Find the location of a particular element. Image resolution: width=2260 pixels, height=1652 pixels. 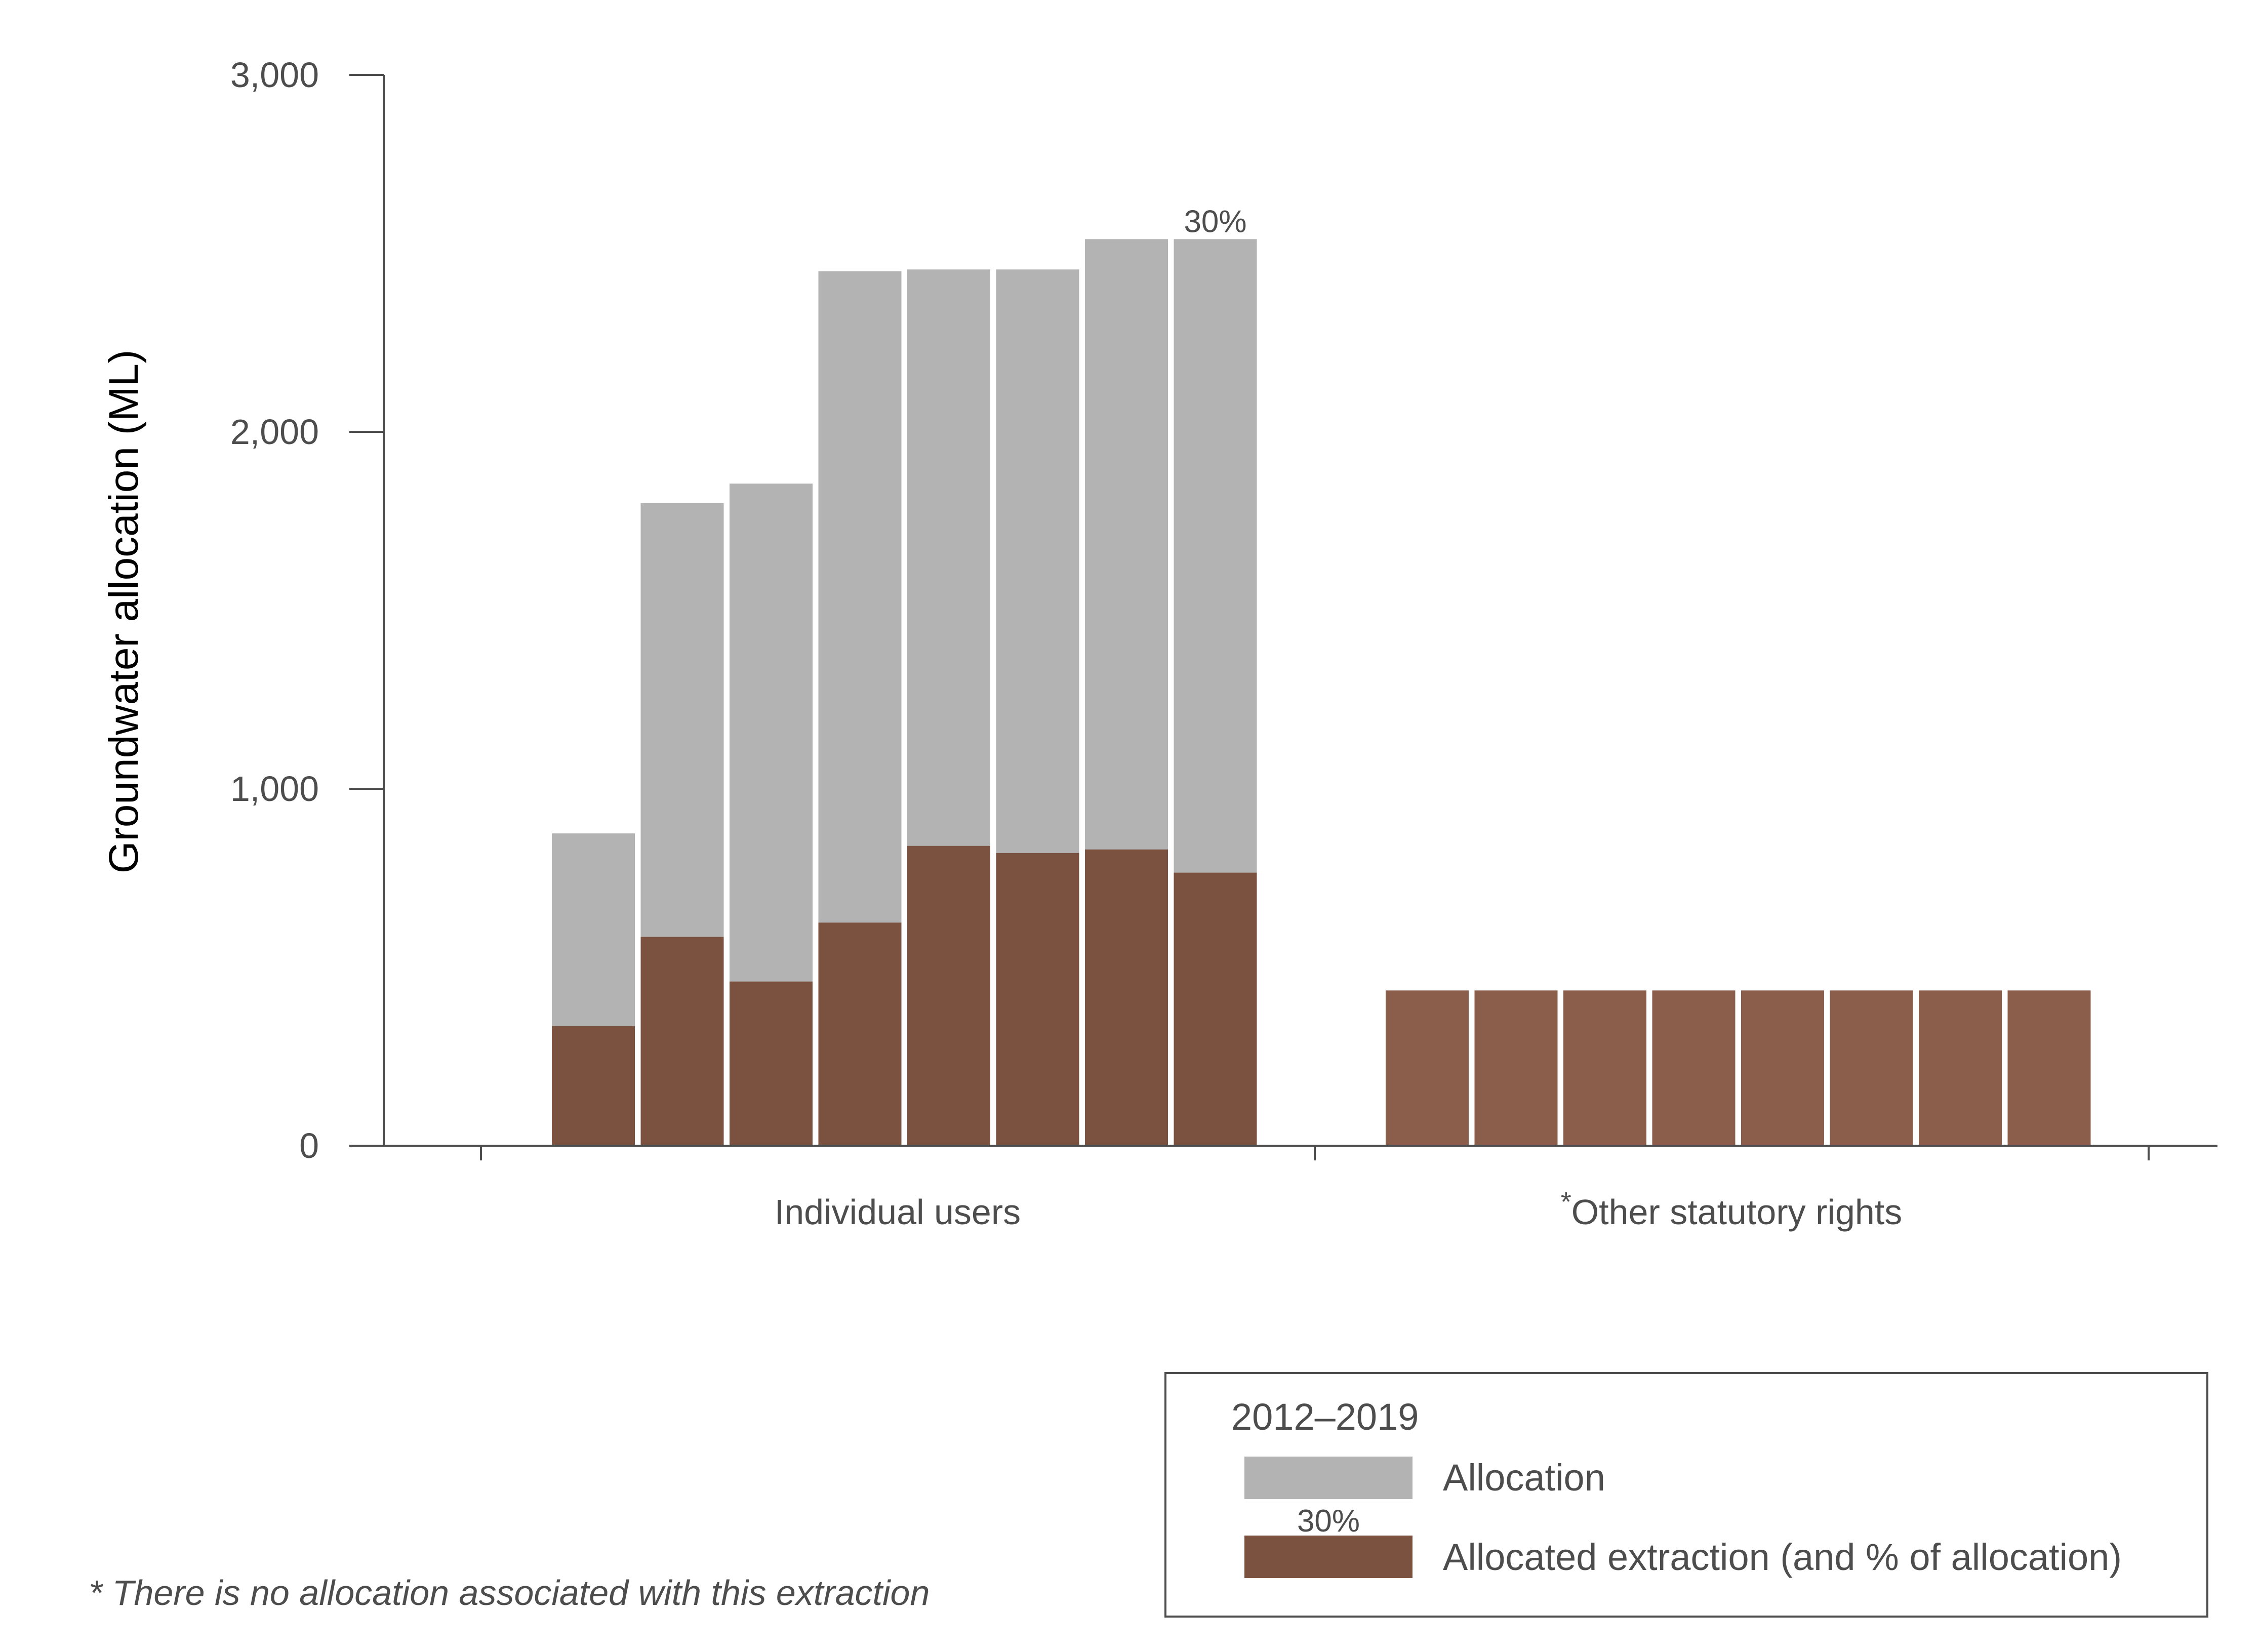

category-label-text: Other statutory rights is located at coordinates (1737, 1212).